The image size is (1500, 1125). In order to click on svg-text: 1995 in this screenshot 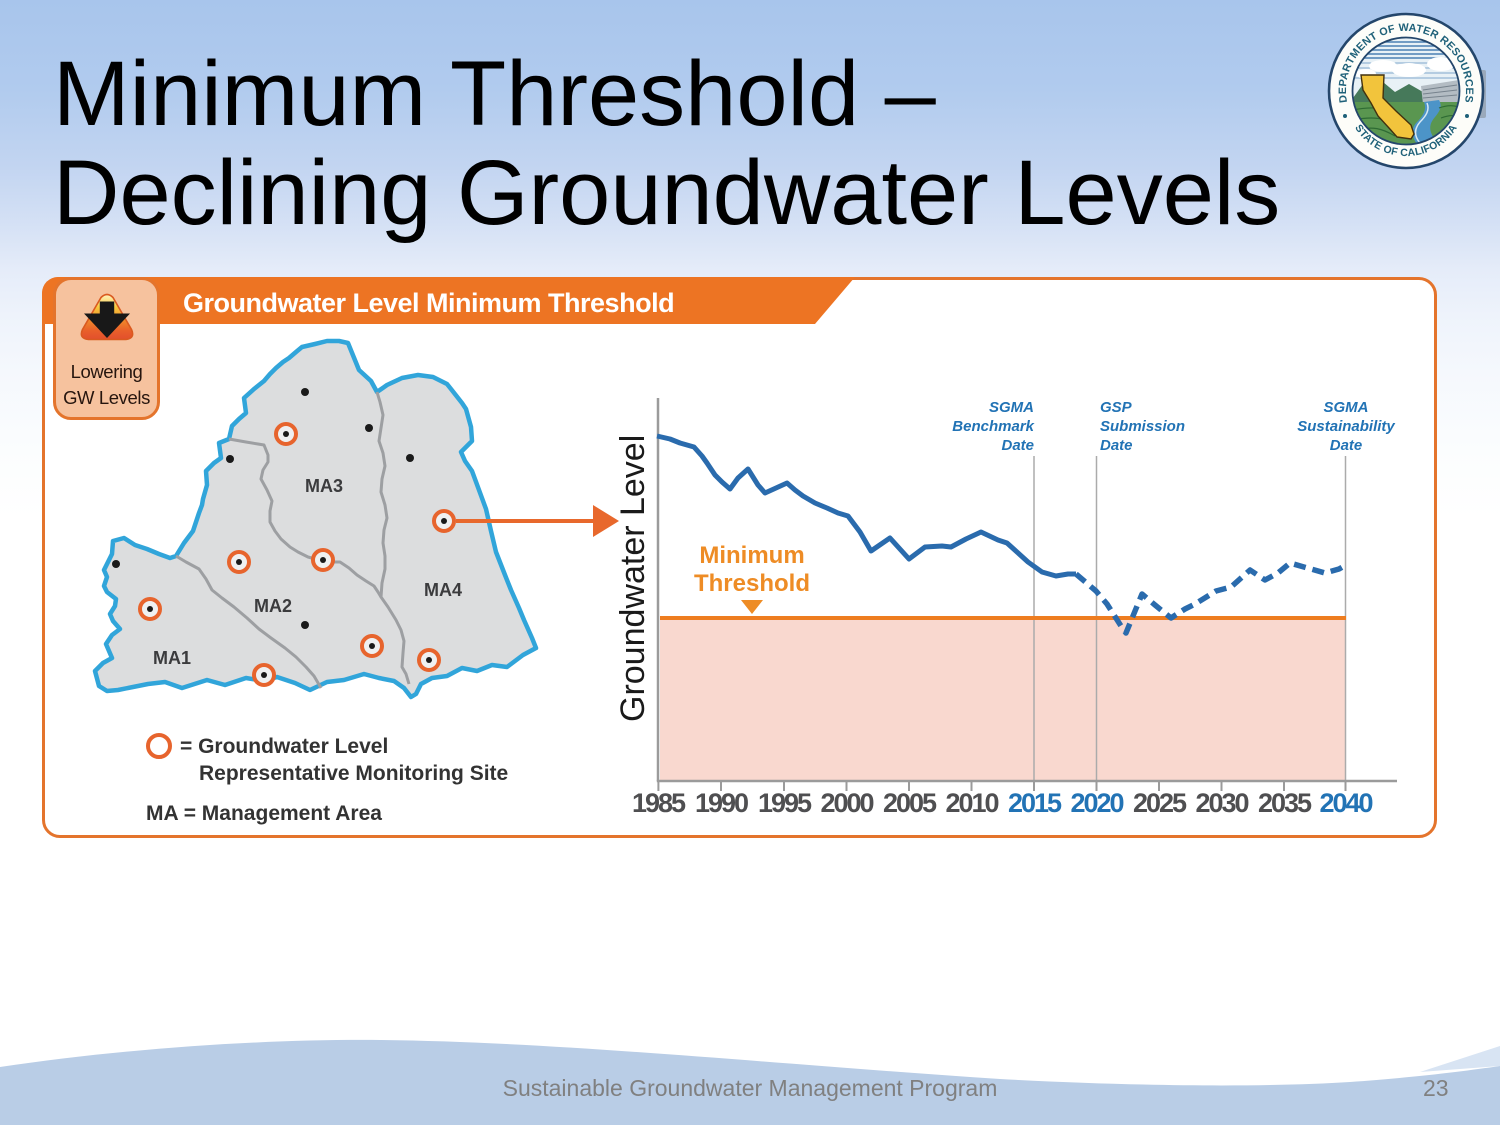, I will do `click(785, 803)`.